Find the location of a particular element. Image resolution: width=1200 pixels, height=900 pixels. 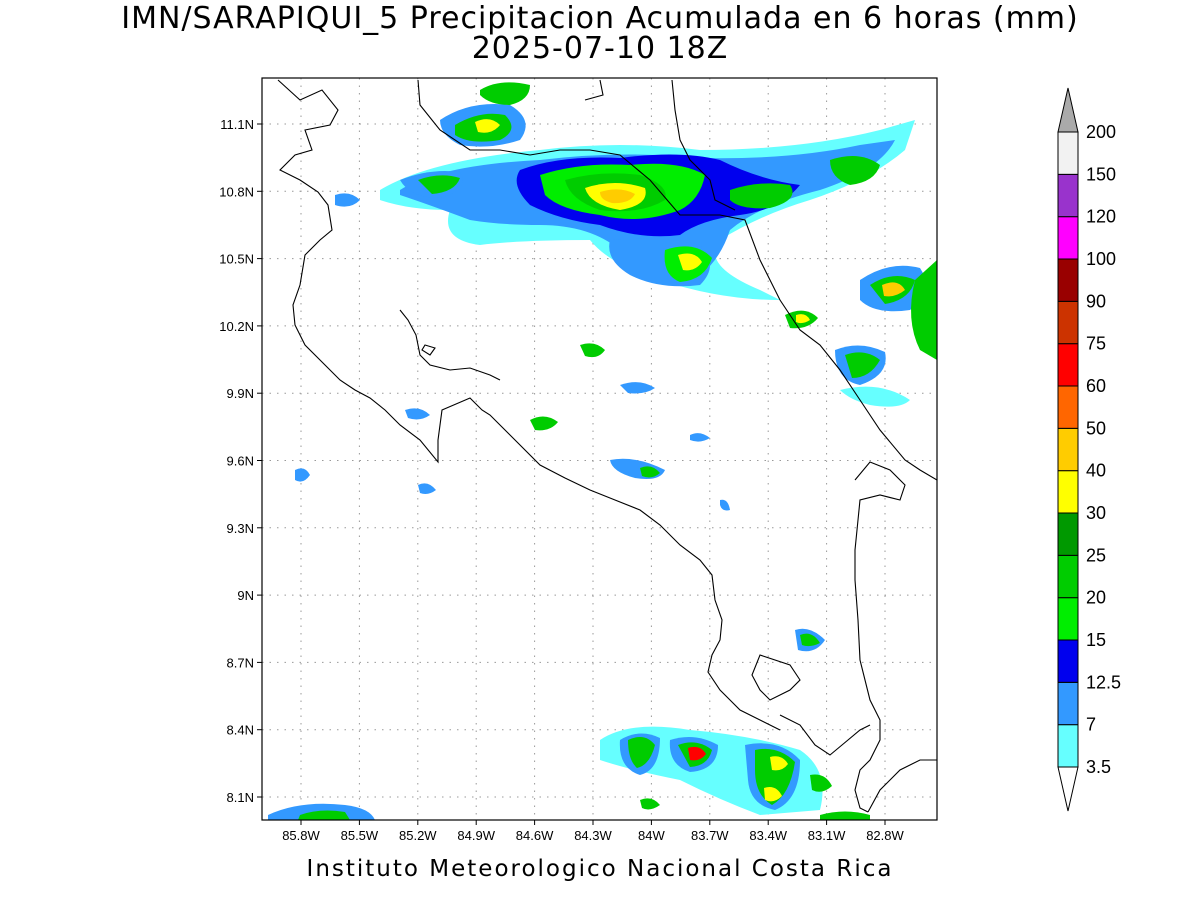

lat-tick-label: 8.7N is located at coordinates (240, 662).